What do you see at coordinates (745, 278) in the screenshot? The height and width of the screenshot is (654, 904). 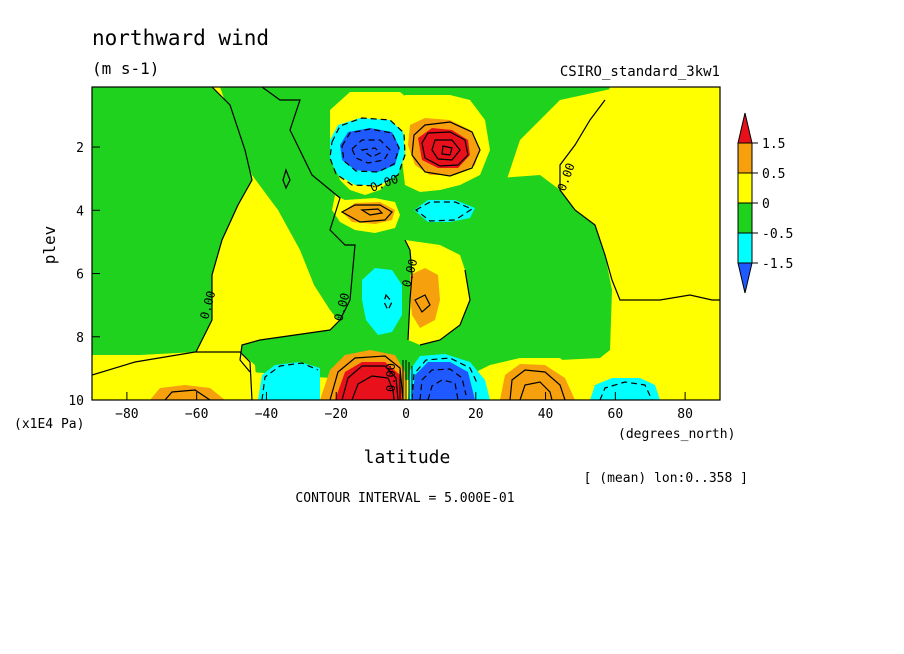 I see `colorbar-bottom-arrow` at bounding box center [745, 278].